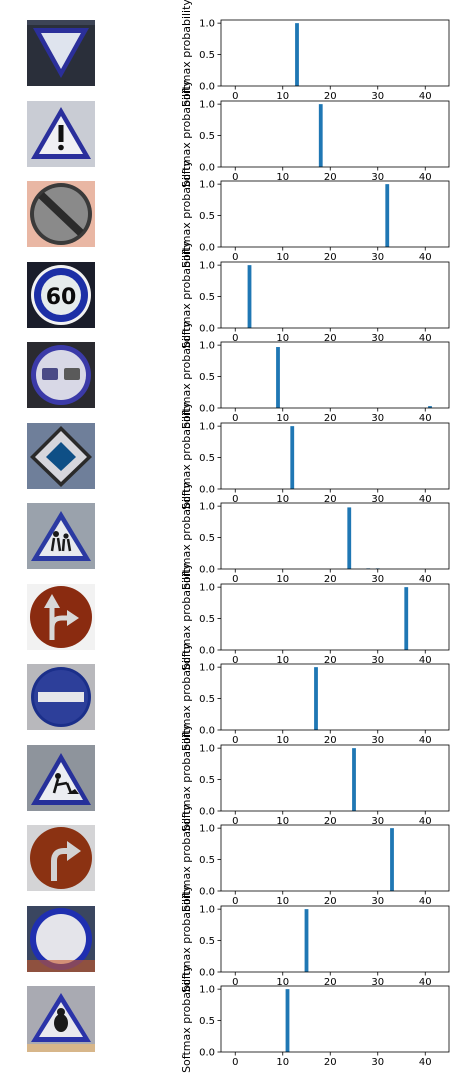 The width and height of the screenshot is (459, 1079). I want to click on sign-symbol: 60, so click(61, 294).